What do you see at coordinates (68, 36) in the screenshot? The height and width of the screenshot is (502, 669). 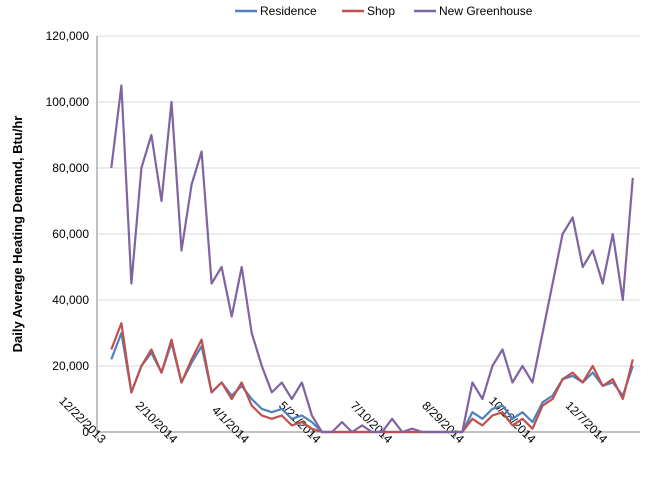 I see `y-tick-label: 120,000` at bounding box center [68, 36].